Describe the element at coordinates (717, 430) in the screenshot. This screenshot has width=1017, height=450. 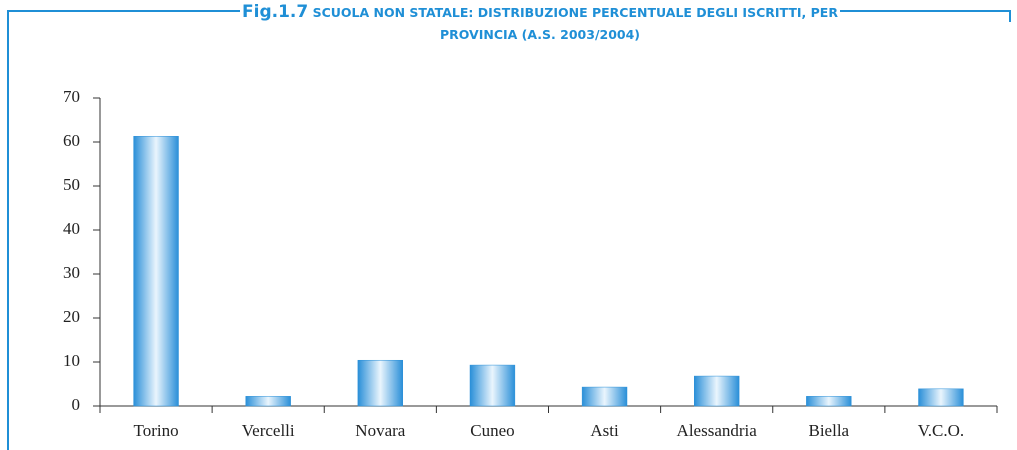
I see `x-tick-label: Alessandria` at that location.